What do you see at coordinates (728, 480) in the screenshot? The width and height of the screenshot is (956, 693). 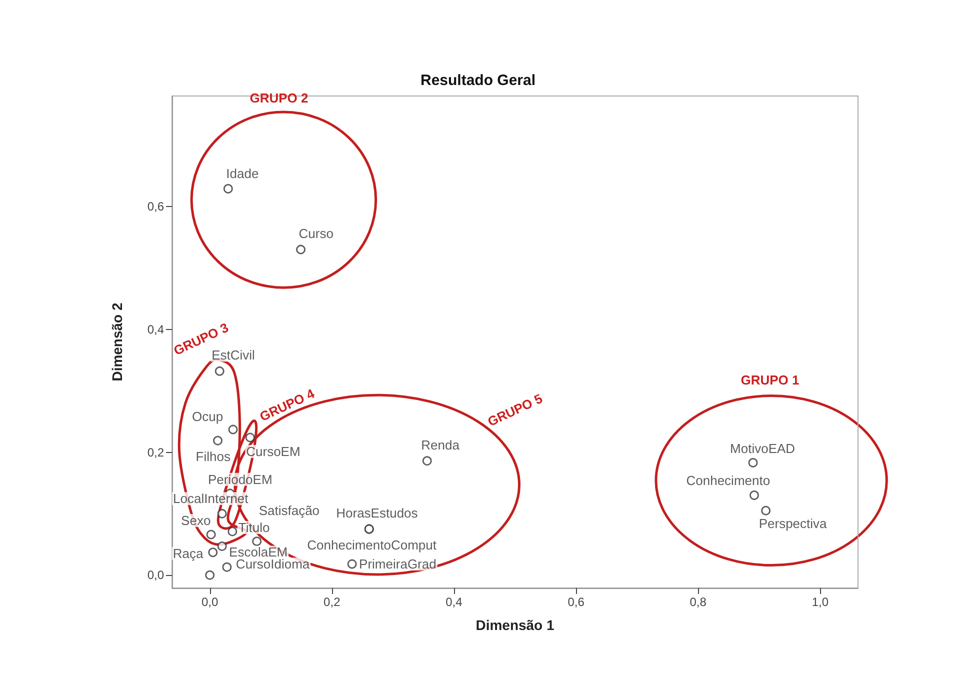 I see `series-label: Conhecimento` at bounding box center [728, 480].